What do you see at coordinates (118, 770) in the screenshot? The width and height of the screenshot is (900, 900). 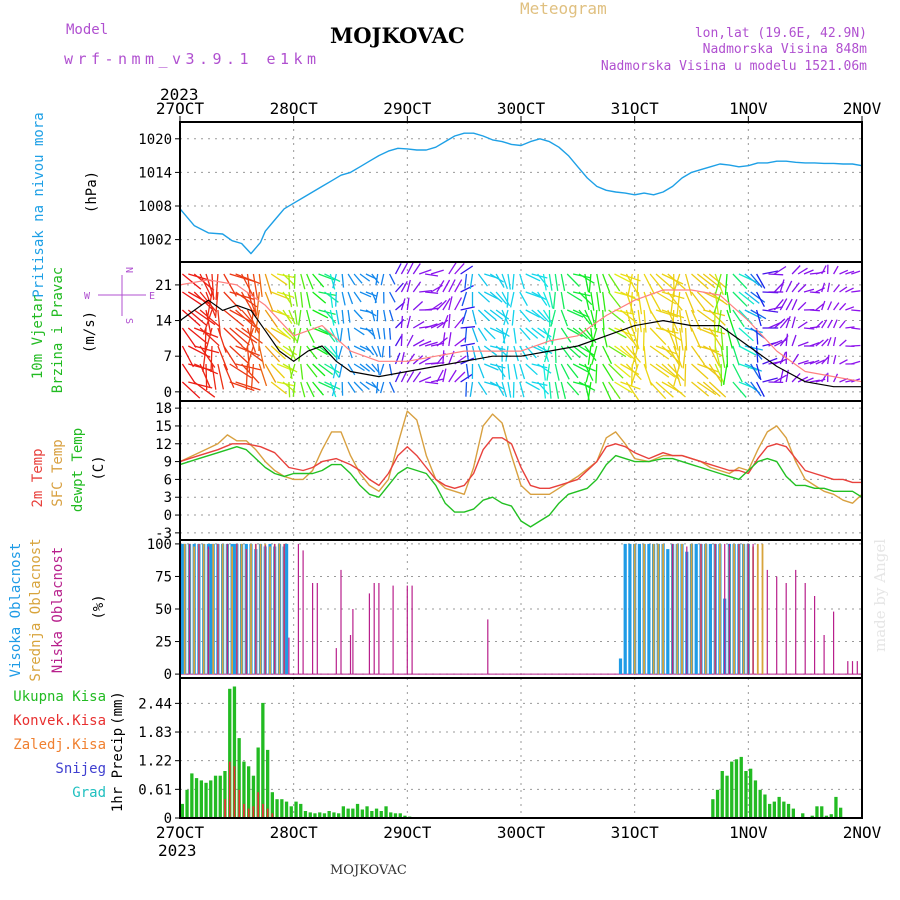 I see `precip-ylabel: 1hr Precip` at bounding box center [118, 770].